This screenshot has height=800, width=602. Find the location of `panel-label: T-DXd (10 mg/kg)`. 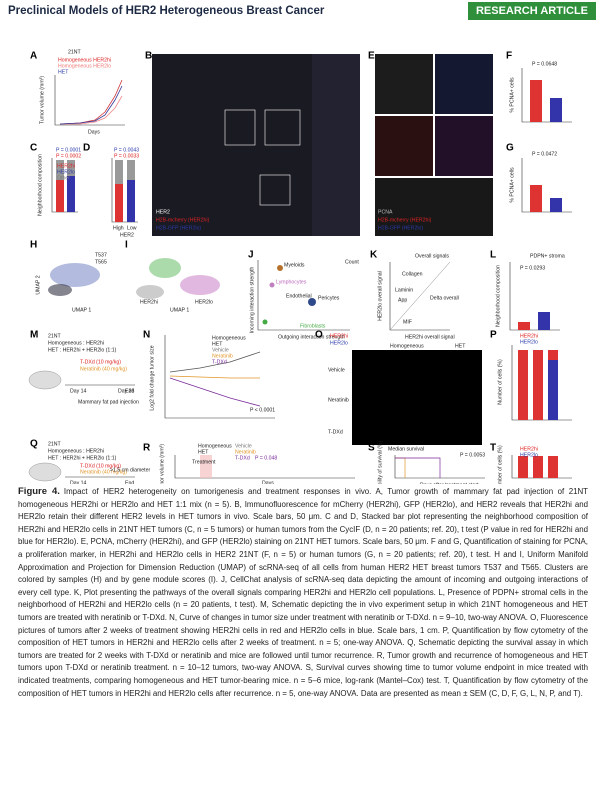

panel-label: T-DXd (10 mg/kg) is located at coordinates (100, 362).